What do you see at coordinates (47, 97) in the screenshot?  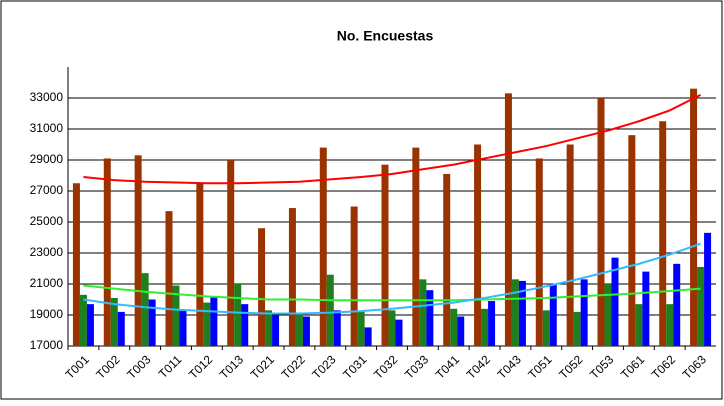 I see `y-tick-label: 33000` at bounding box center [47, 97].